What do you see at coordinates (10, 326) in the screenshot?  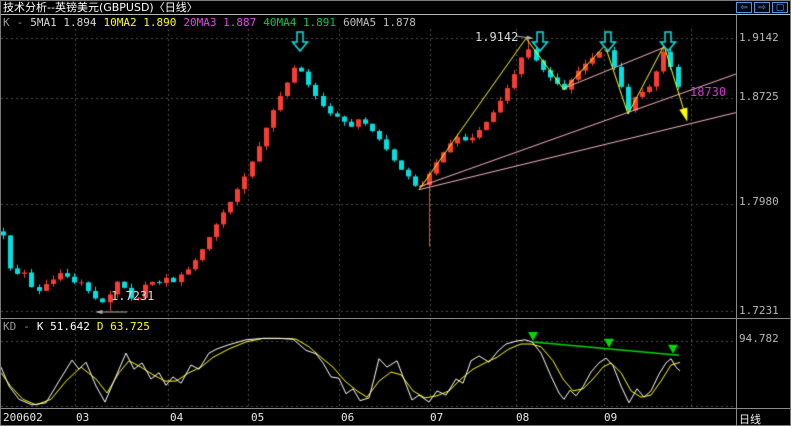 I see `kd-prefix: KD` at bounding box center [10, 326].